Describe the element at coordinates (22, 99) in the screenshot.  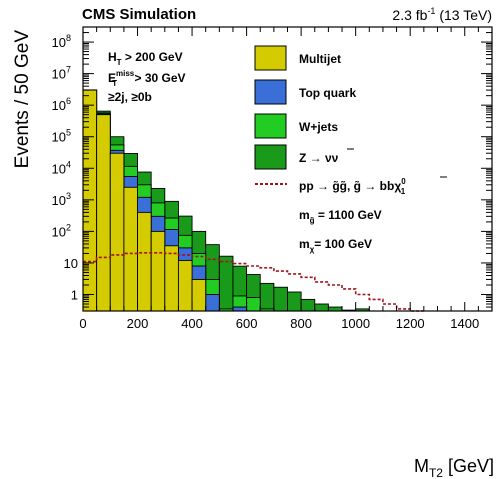
I see `y-axis-title: Events / 50 GeV` at that location.